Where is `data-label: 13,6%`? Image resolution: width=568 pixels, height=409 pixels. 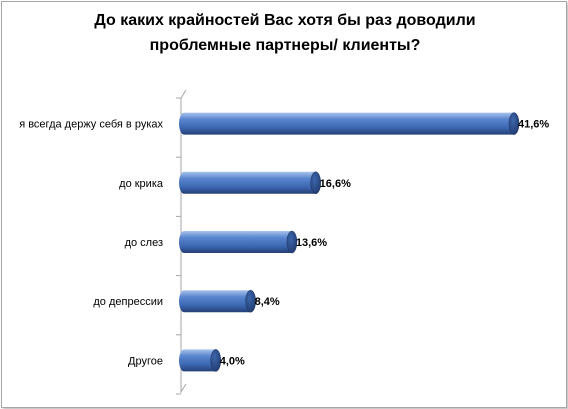 data-label: 13,6% is located at coordinates (311, 243).